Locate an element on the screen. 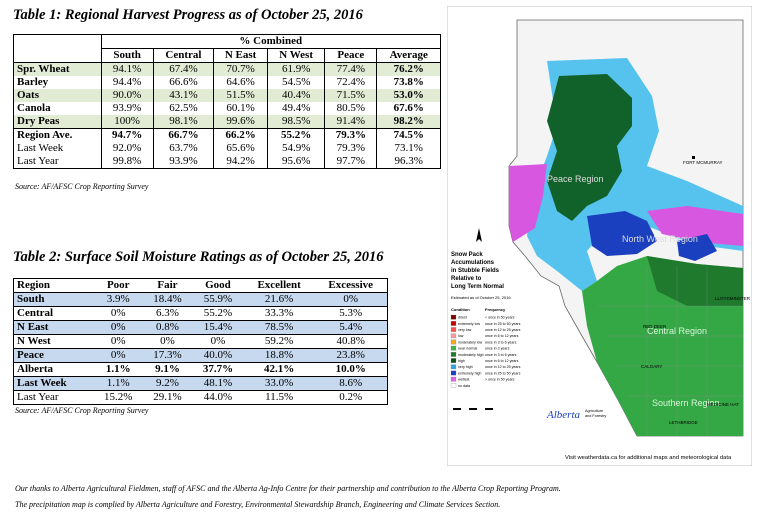 The height and width of the screenshot is (517, 760). table-cell: 63.7% is located at coordinates (184, 148).